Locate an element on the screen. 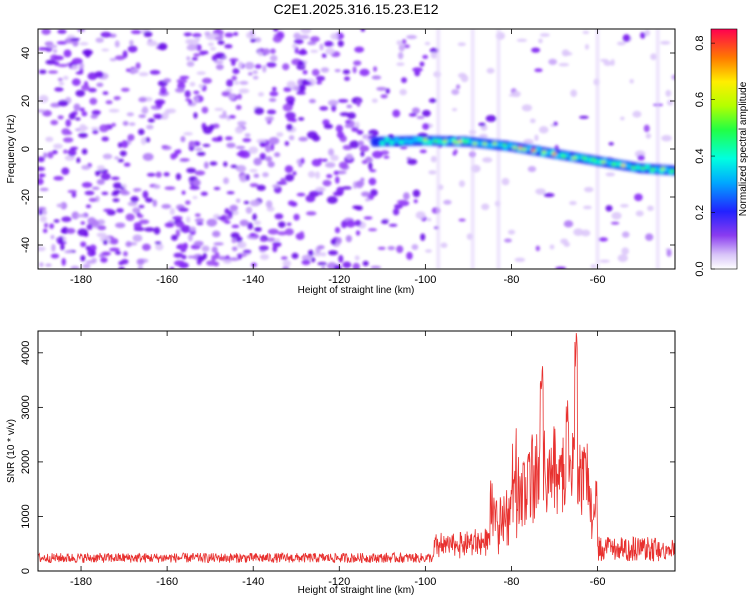 The image size is (750, 605). x-tick-label: -80 is located at coordinates (511, 582).